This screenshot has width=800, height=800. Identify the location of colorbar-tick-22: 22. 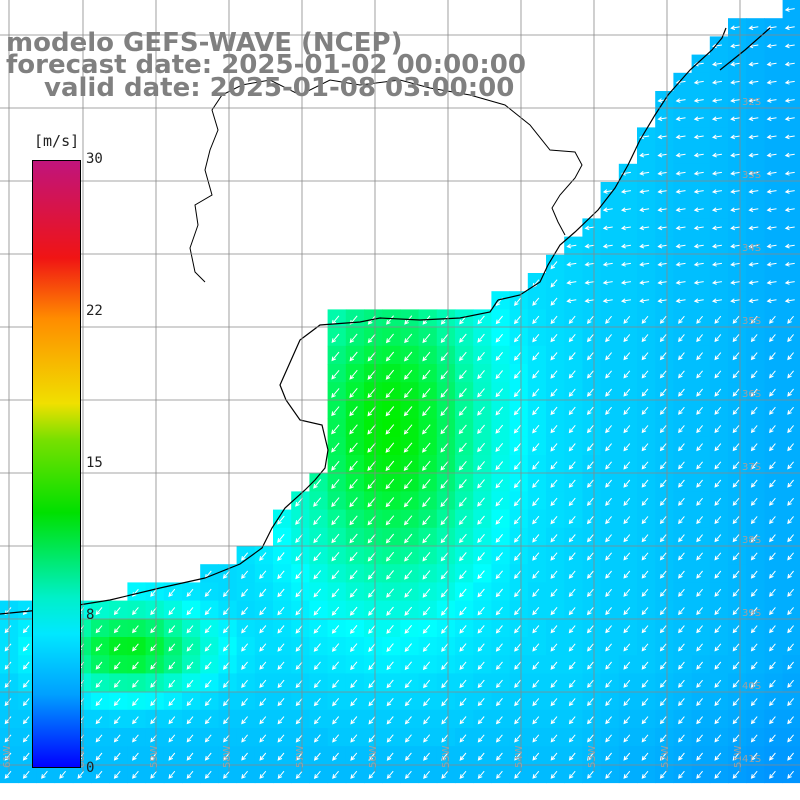
(94, 311).